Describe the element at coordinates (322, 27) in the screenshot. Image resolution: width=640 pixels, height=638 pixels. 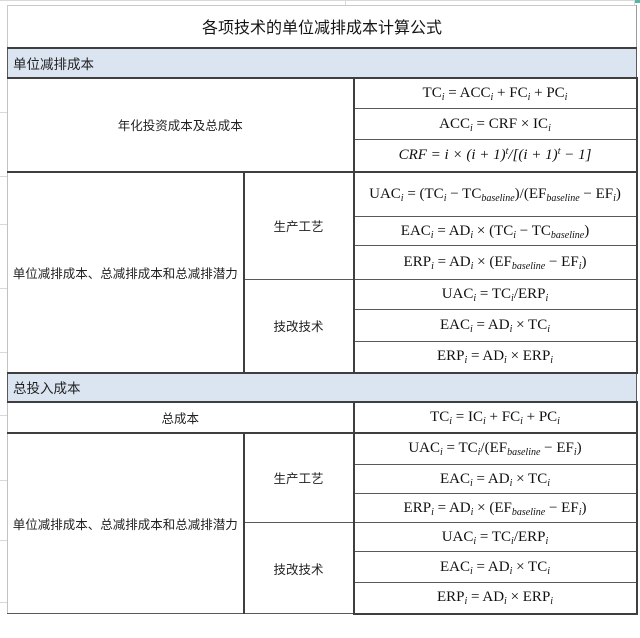
I see `page-title: 各项技术的单位减排成本计算公式` at that location.